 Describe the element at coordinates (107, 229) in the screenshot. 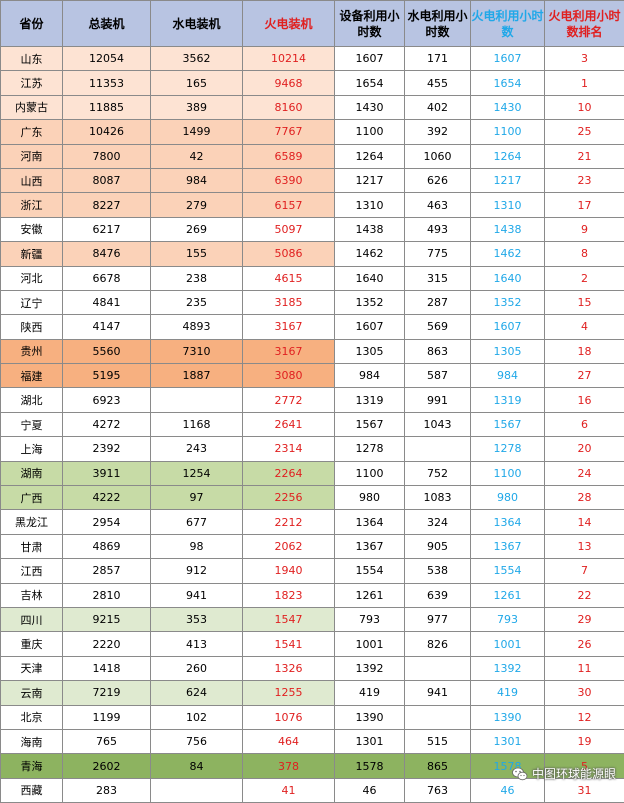

I see `cell-total-capacity: 6217` at that location.